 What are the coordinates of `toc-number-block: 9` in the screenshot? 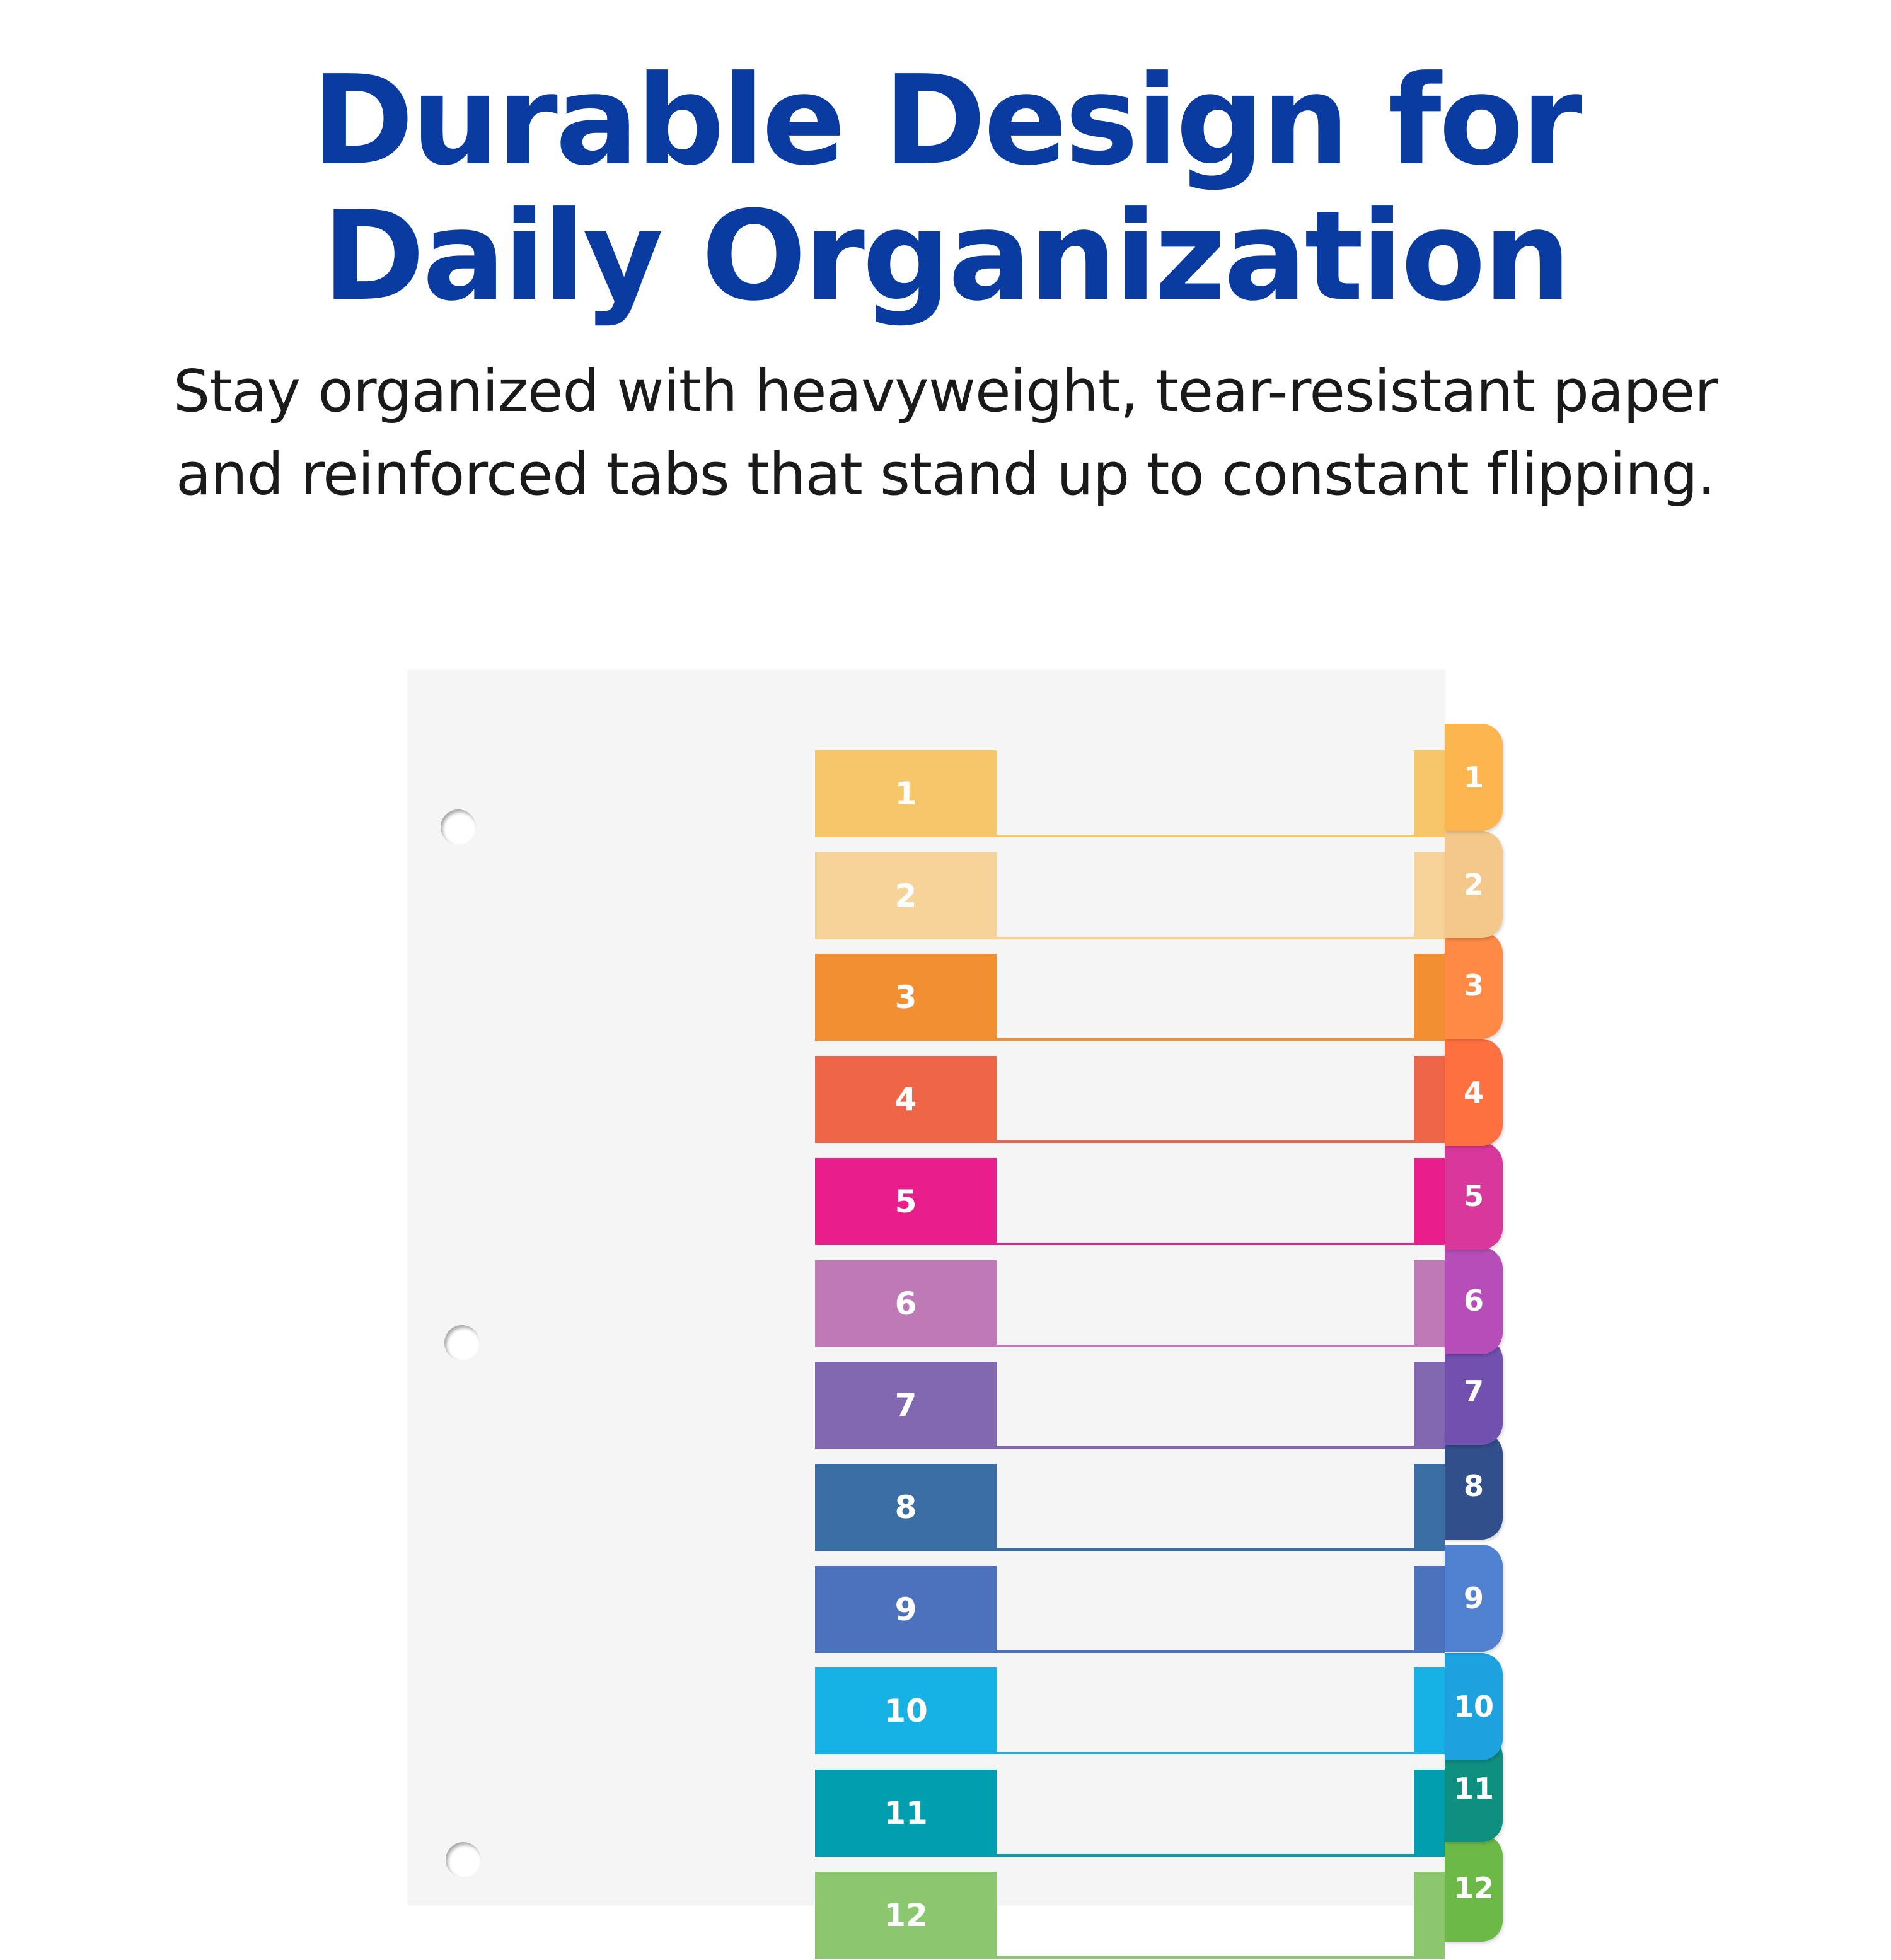 It's located at (906, 1609).